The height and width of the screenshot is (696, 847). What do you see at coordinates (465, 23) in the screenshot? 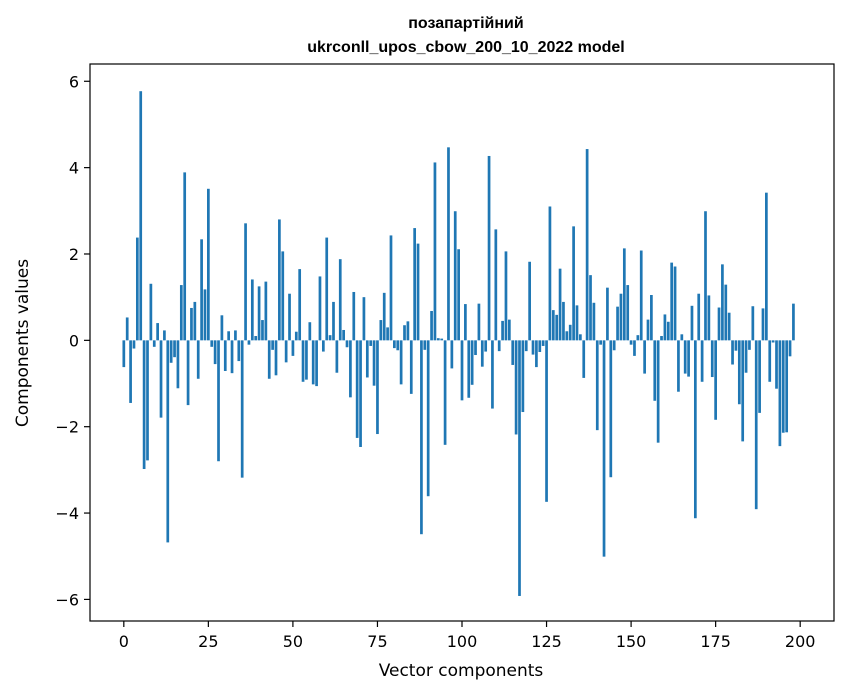
I see `chart-title-line-1: позапартійний` at bounding box center [465, 23].